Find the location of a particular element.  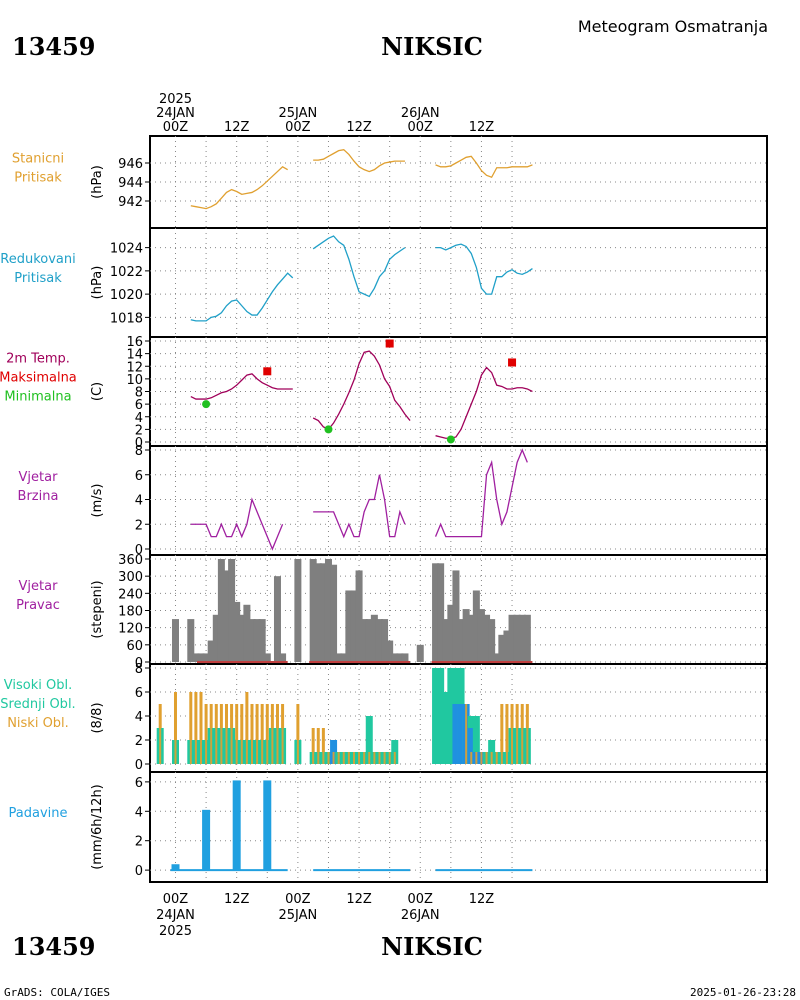

y-tick-label: 180 is located at coordinates (130, 612).